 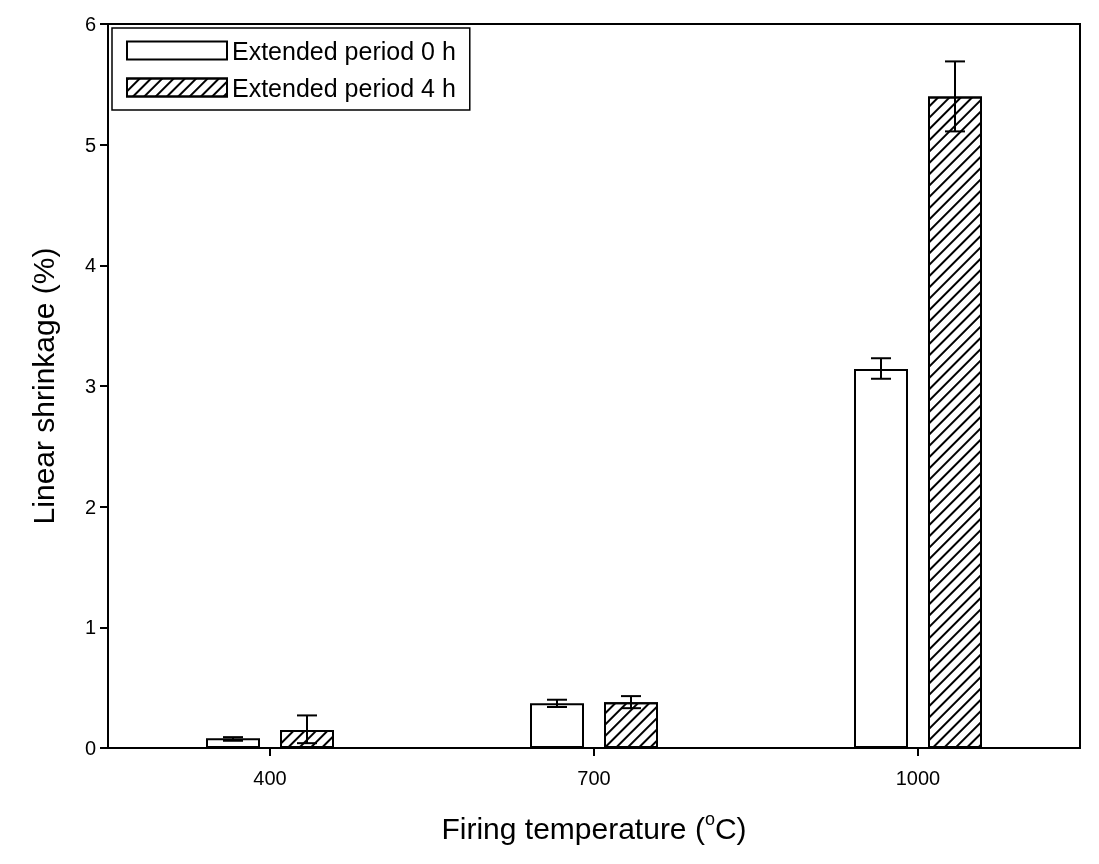 What do you see at coordinates (90, 627) in the screenshot?
I see `y-tick-label: 1` at bounding box center [90, 627].